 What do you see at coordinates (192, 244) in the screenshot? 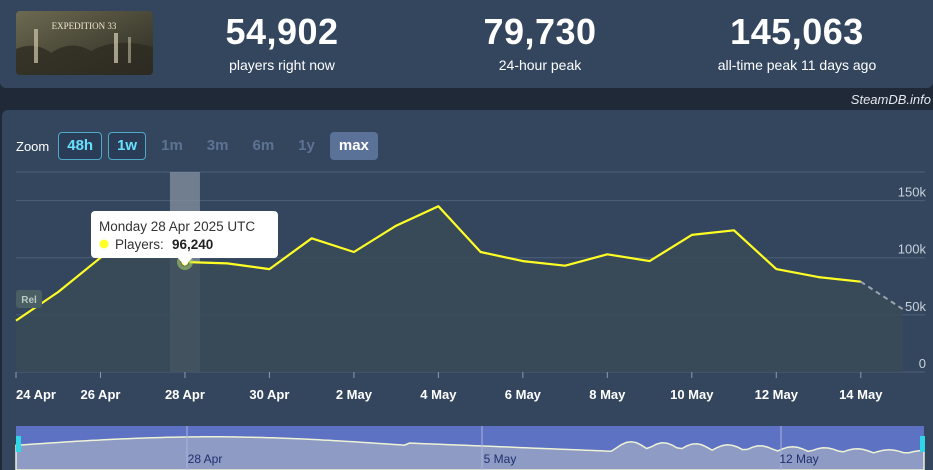
I see `tooltip-value: 96,240` at bounding box center [192, 244].